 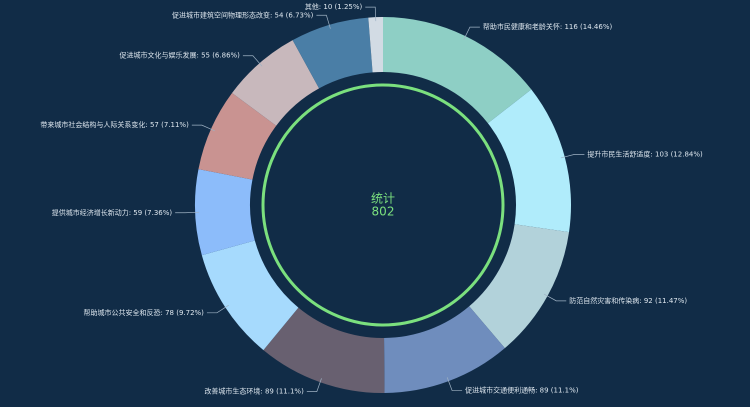 I want to click on center-label: 统计, so click(x=383, y=199).